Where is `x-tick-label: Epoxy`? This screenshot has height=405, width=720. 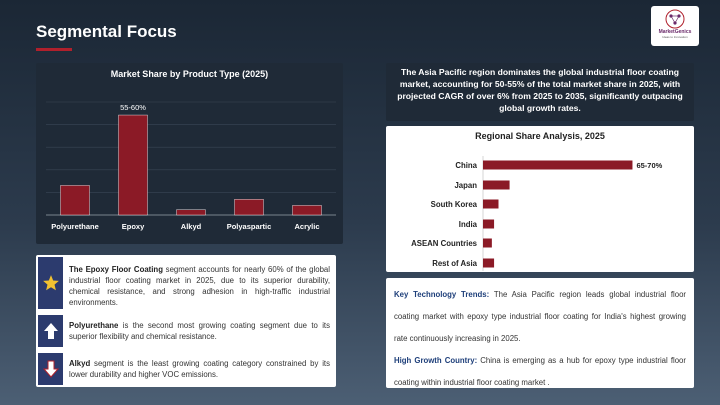 x-tick-label: Epoxy is located at coordinates (133, 226).